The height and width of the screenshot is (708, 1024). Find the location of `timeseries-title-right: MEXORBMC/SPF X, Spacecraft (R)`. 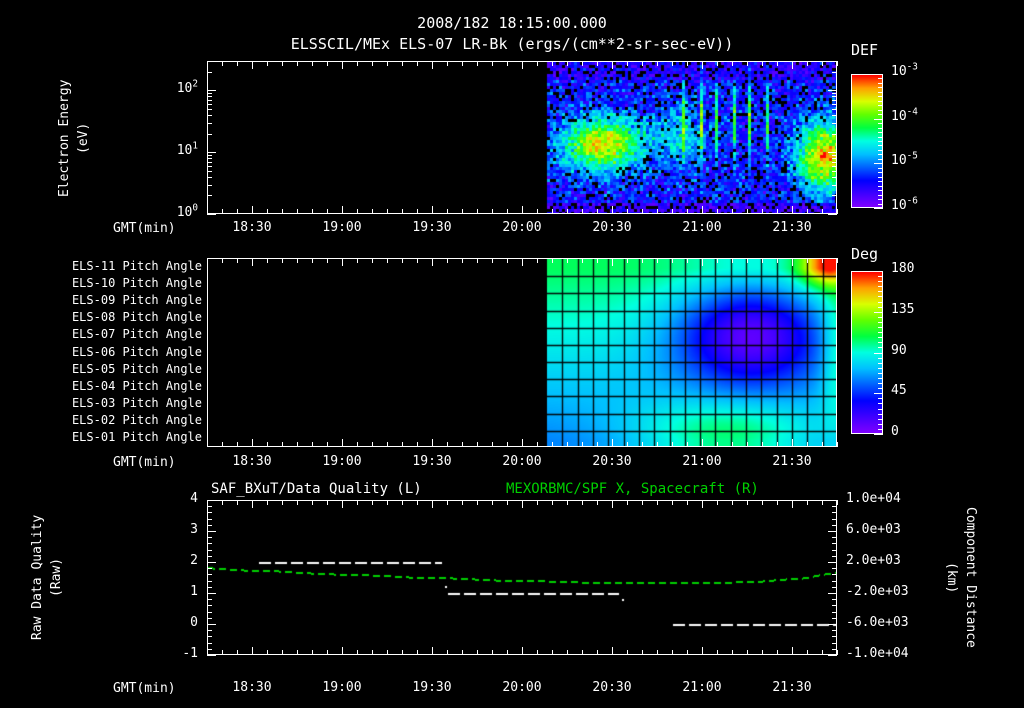

timeseries-title-right: MEXORBMC/SPF X, Spacecraft (R) is located at coordinates (632, 489).